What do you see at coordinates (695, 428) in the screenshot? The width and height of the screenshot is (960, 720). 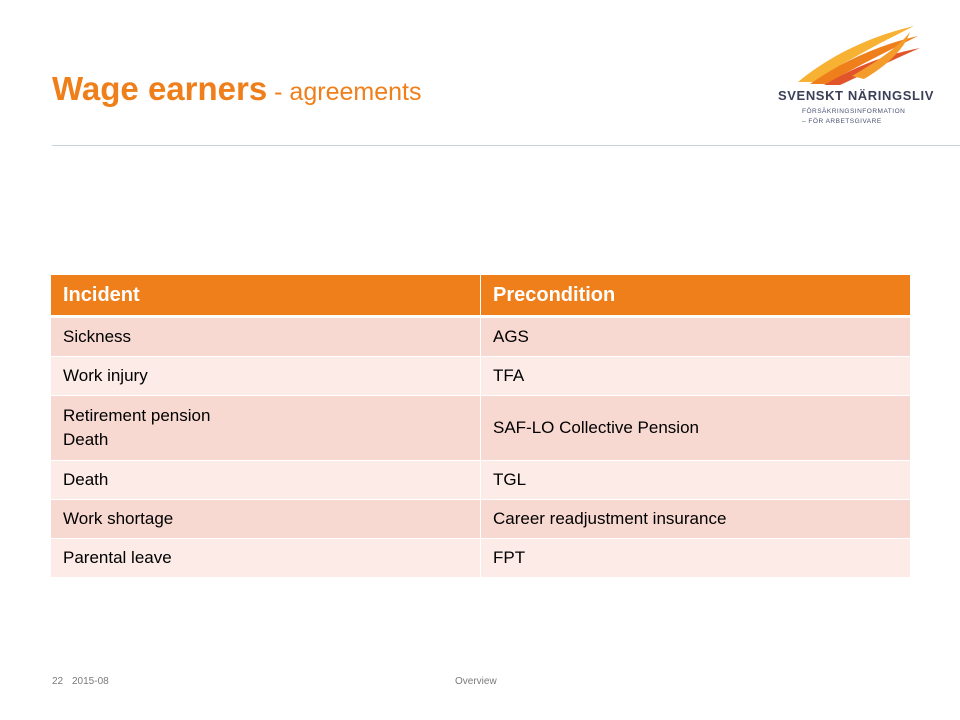 I see `precondition-cell: SAF-LO Collective Pension` at bounding box center [695, 428].